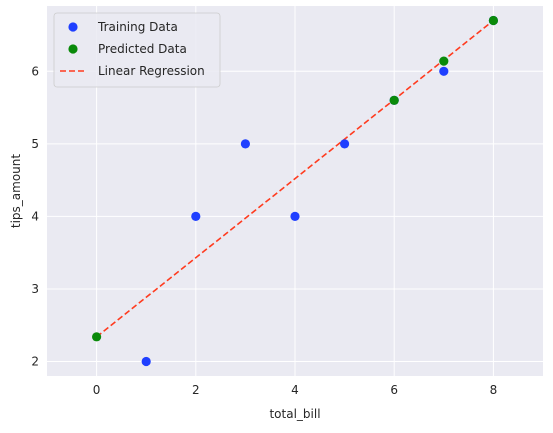 This screenshot has height=433, width=553. What do you see at coordinates (73, 27) in the screenshot?
I see `legend-marker-training-data` at bounding box center [73, 27].